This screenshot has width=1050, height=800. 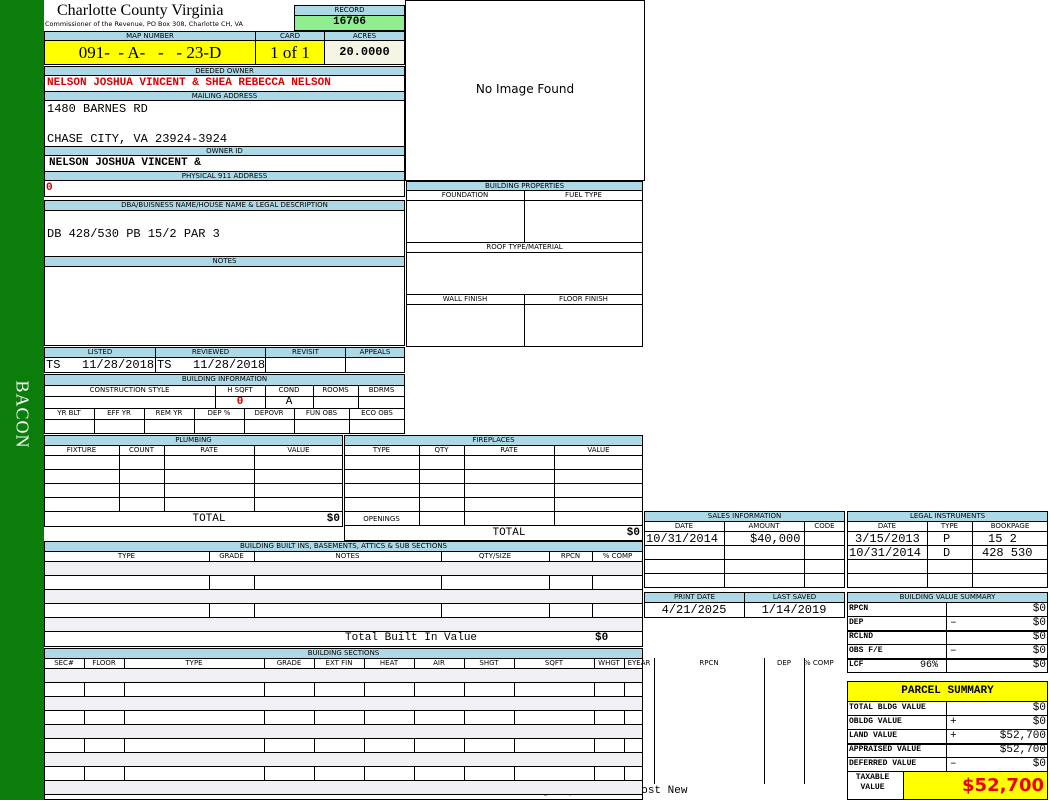 What do you see at coordinates (887, 539) in the screenshot?
I see `instrument-date: 3/15/2013` at bounding box center [887, 539].